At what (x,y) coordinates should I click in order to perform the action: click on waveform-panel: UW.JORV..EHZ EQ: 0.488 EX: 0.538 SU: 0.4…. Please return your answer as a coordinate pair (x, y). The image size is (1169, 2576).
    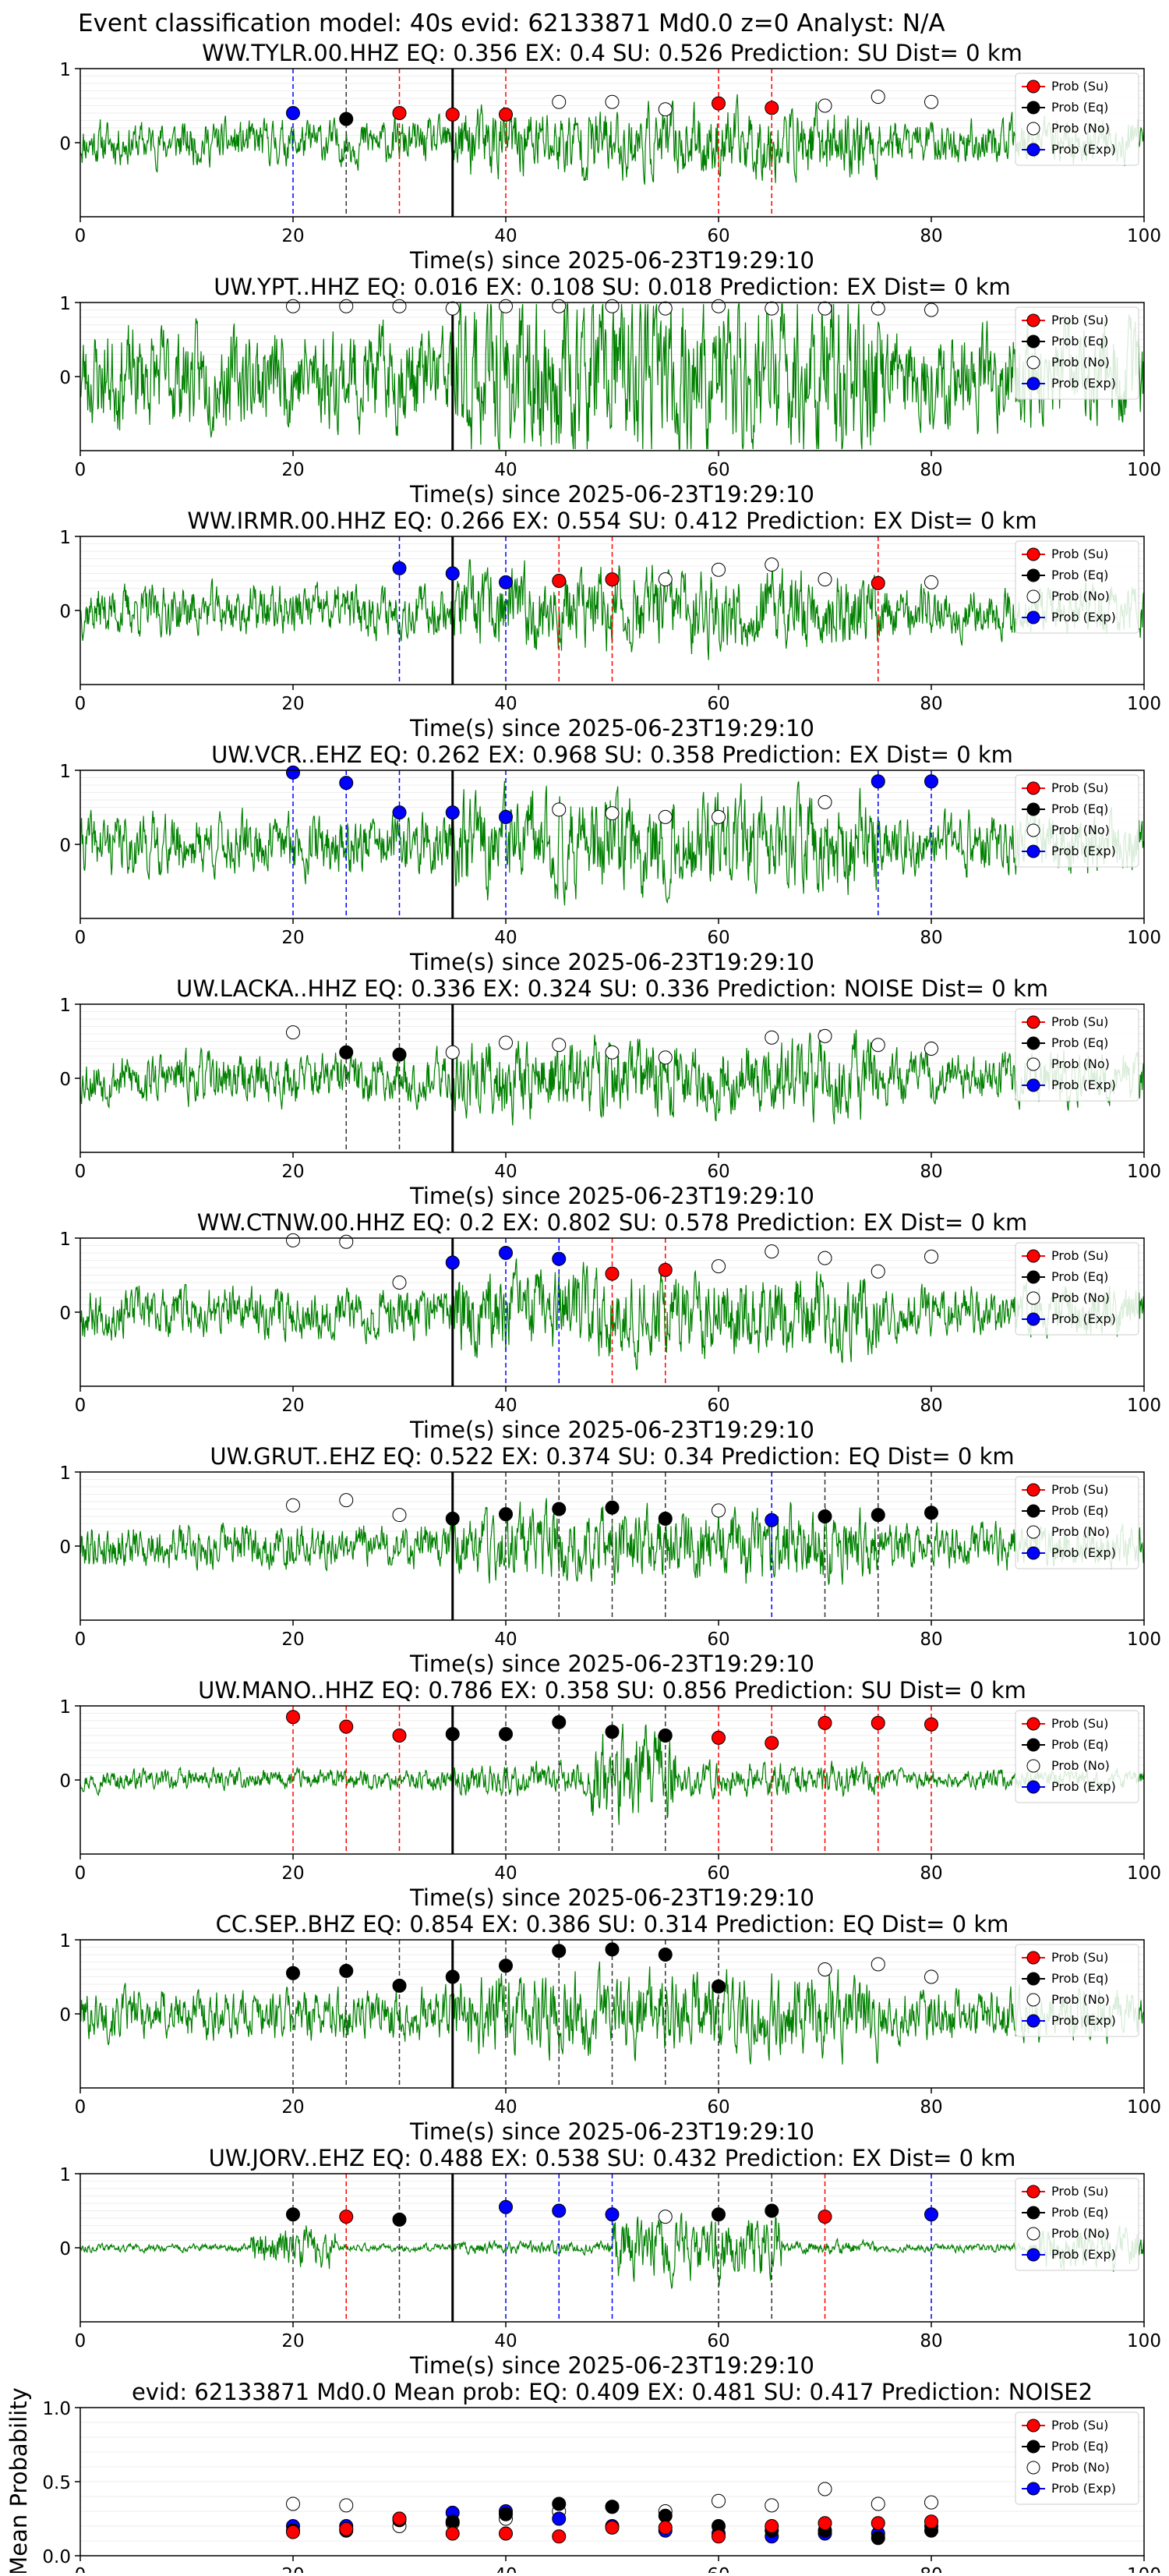
    Looking at the image, I should click on (610, 2262).